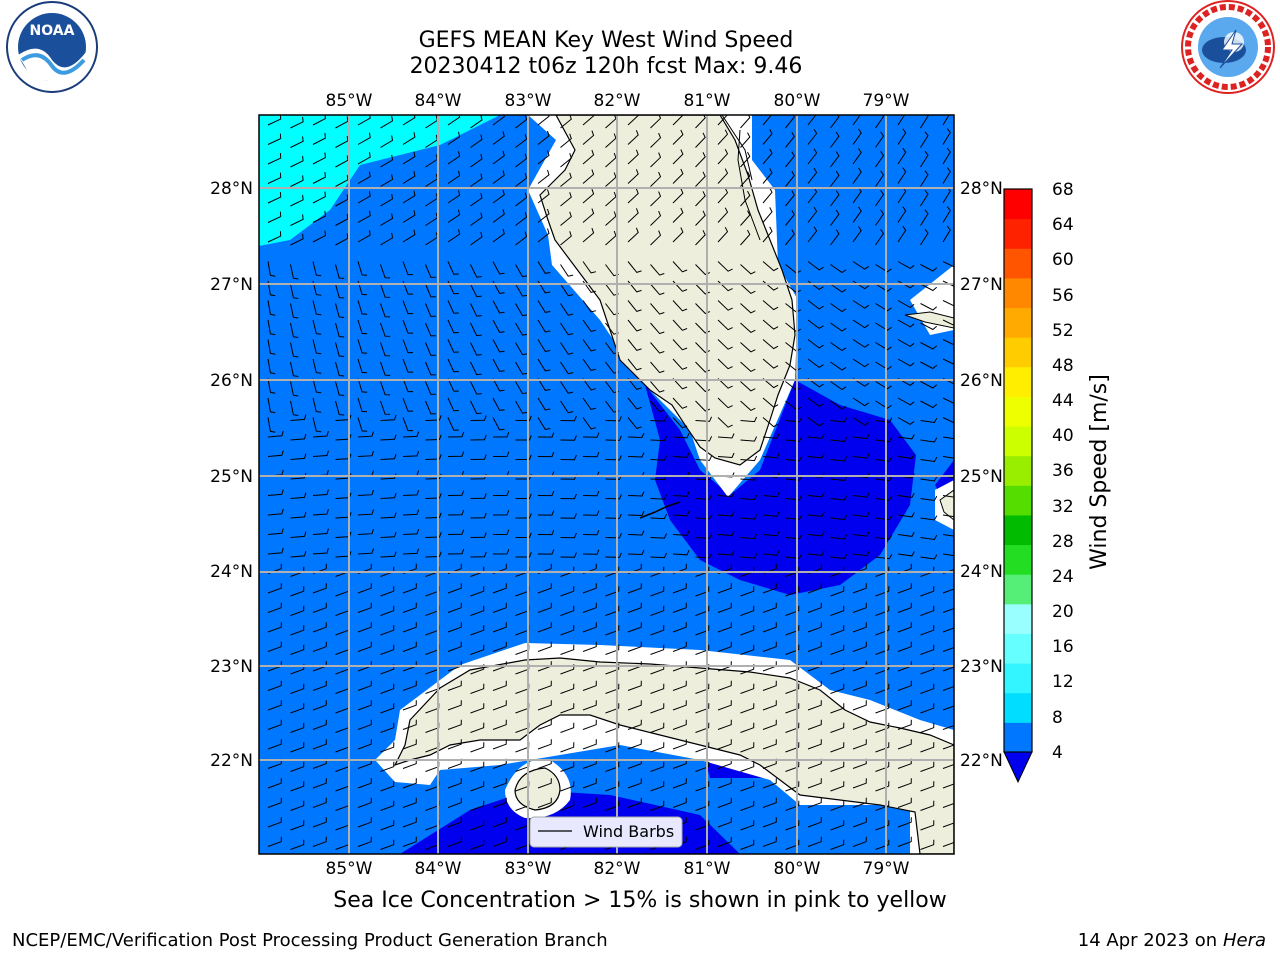 This screenshot has width=1280, height=960. Describe the element at coordinates (1018, 530) in the screenshot. I see `colorbar-band` at that location.